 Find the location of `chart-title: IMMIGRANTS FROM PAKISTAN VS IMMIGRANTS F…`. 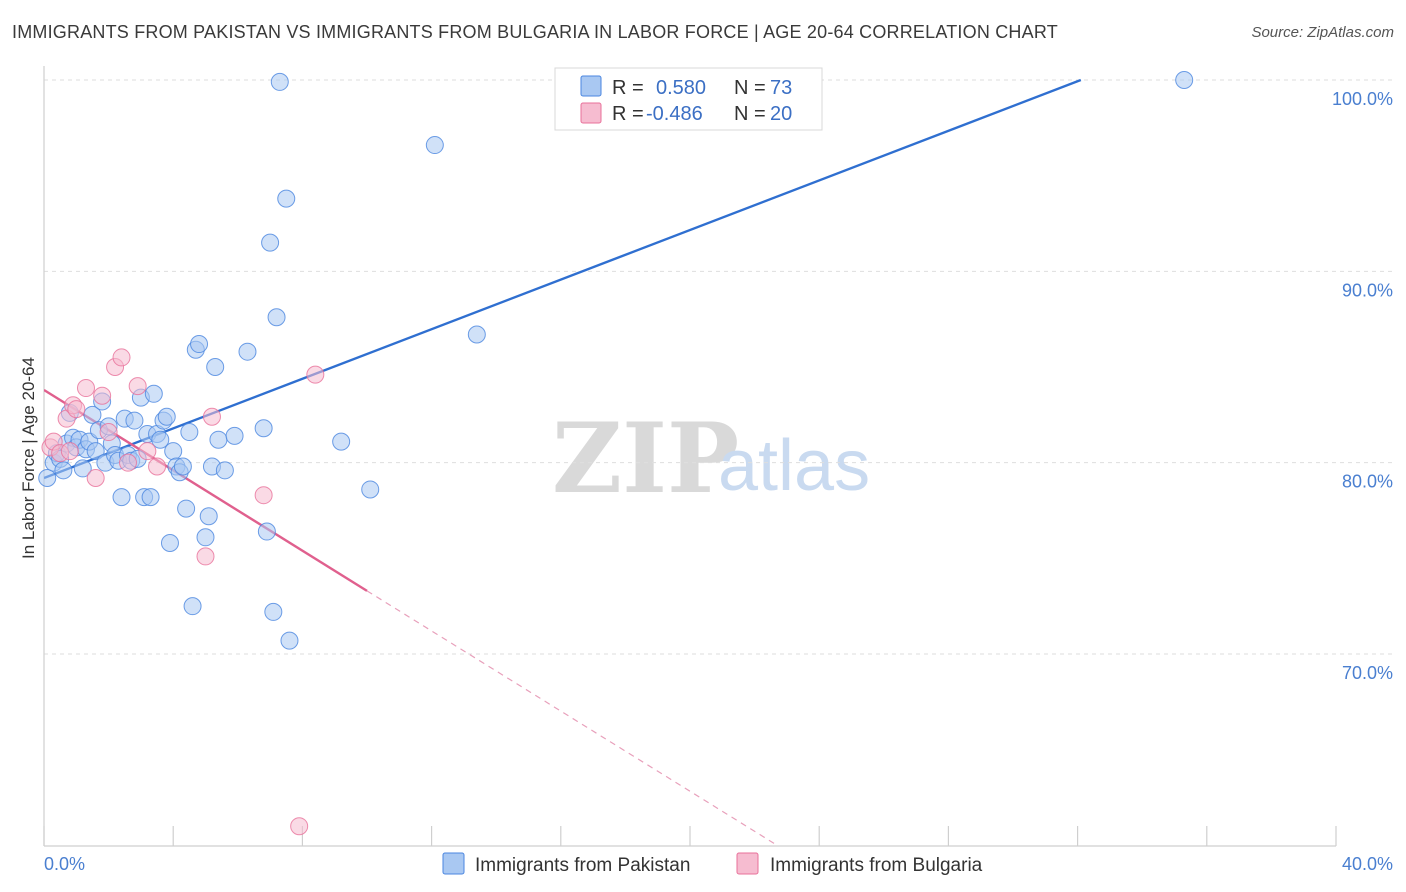

chart-title: IMMIGRANTS FROM PAKISTAN VS IMMIGRANTS F… is located at coordinates (535, 32).